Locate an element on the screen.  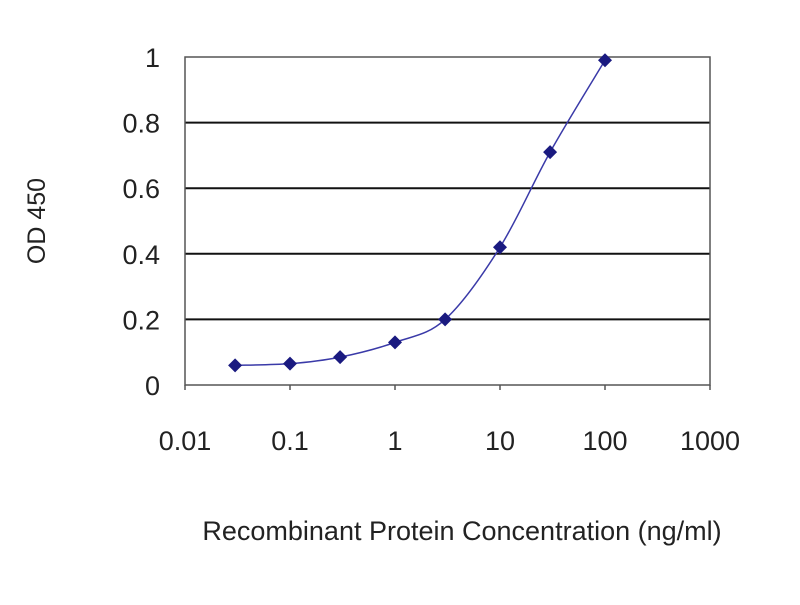
x-tick-label: 0.01 is located at coordinates (185, 441).